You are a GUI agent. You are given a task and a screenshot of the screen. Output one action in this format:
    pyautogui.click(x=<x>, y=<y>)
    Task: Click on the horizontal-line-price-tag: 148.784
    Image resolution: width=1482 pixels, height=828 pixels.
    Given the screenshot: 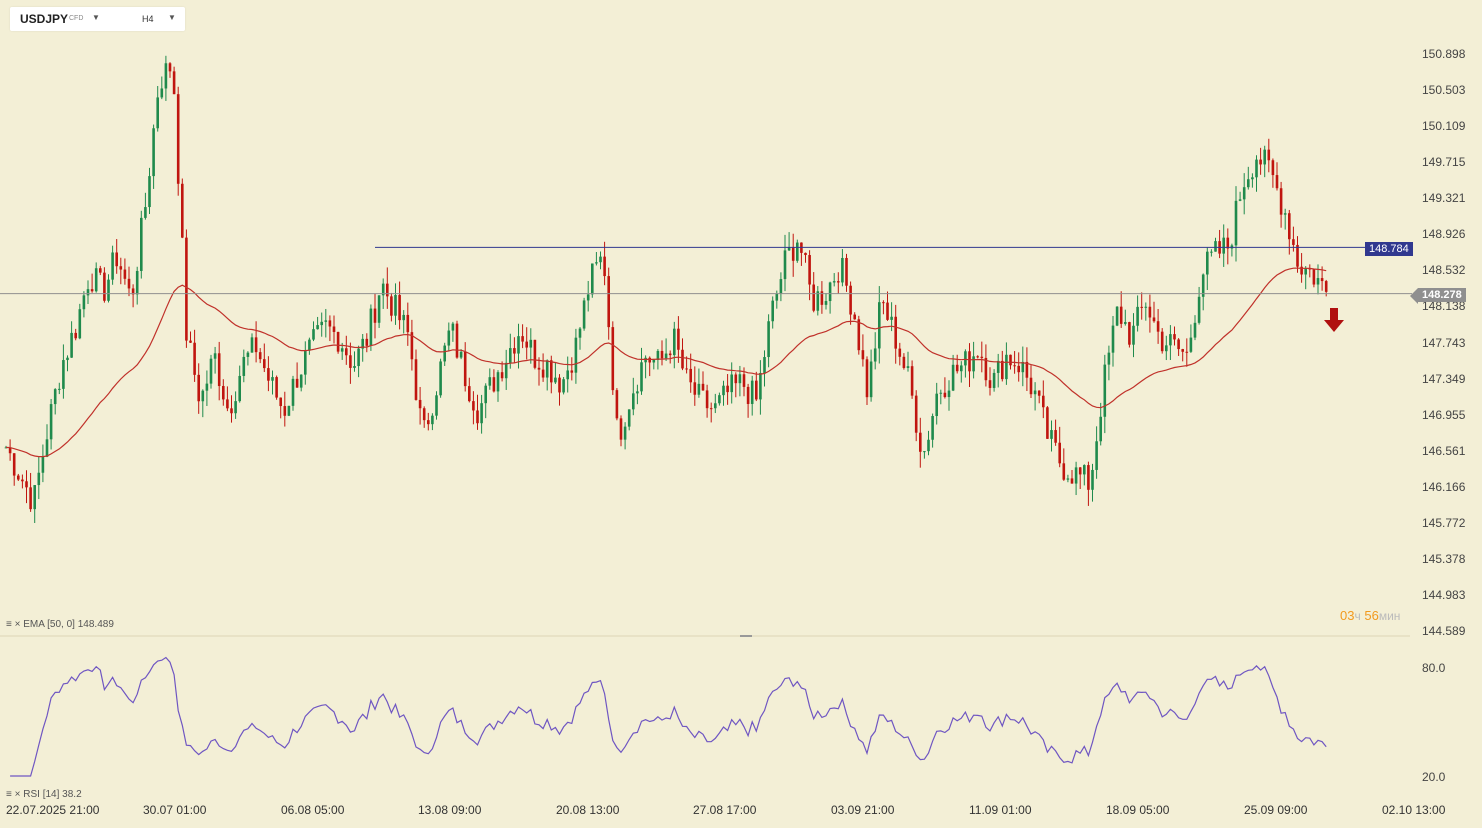 What is the action you would take?
    pyautogui.click(x=1389, y=249)
    